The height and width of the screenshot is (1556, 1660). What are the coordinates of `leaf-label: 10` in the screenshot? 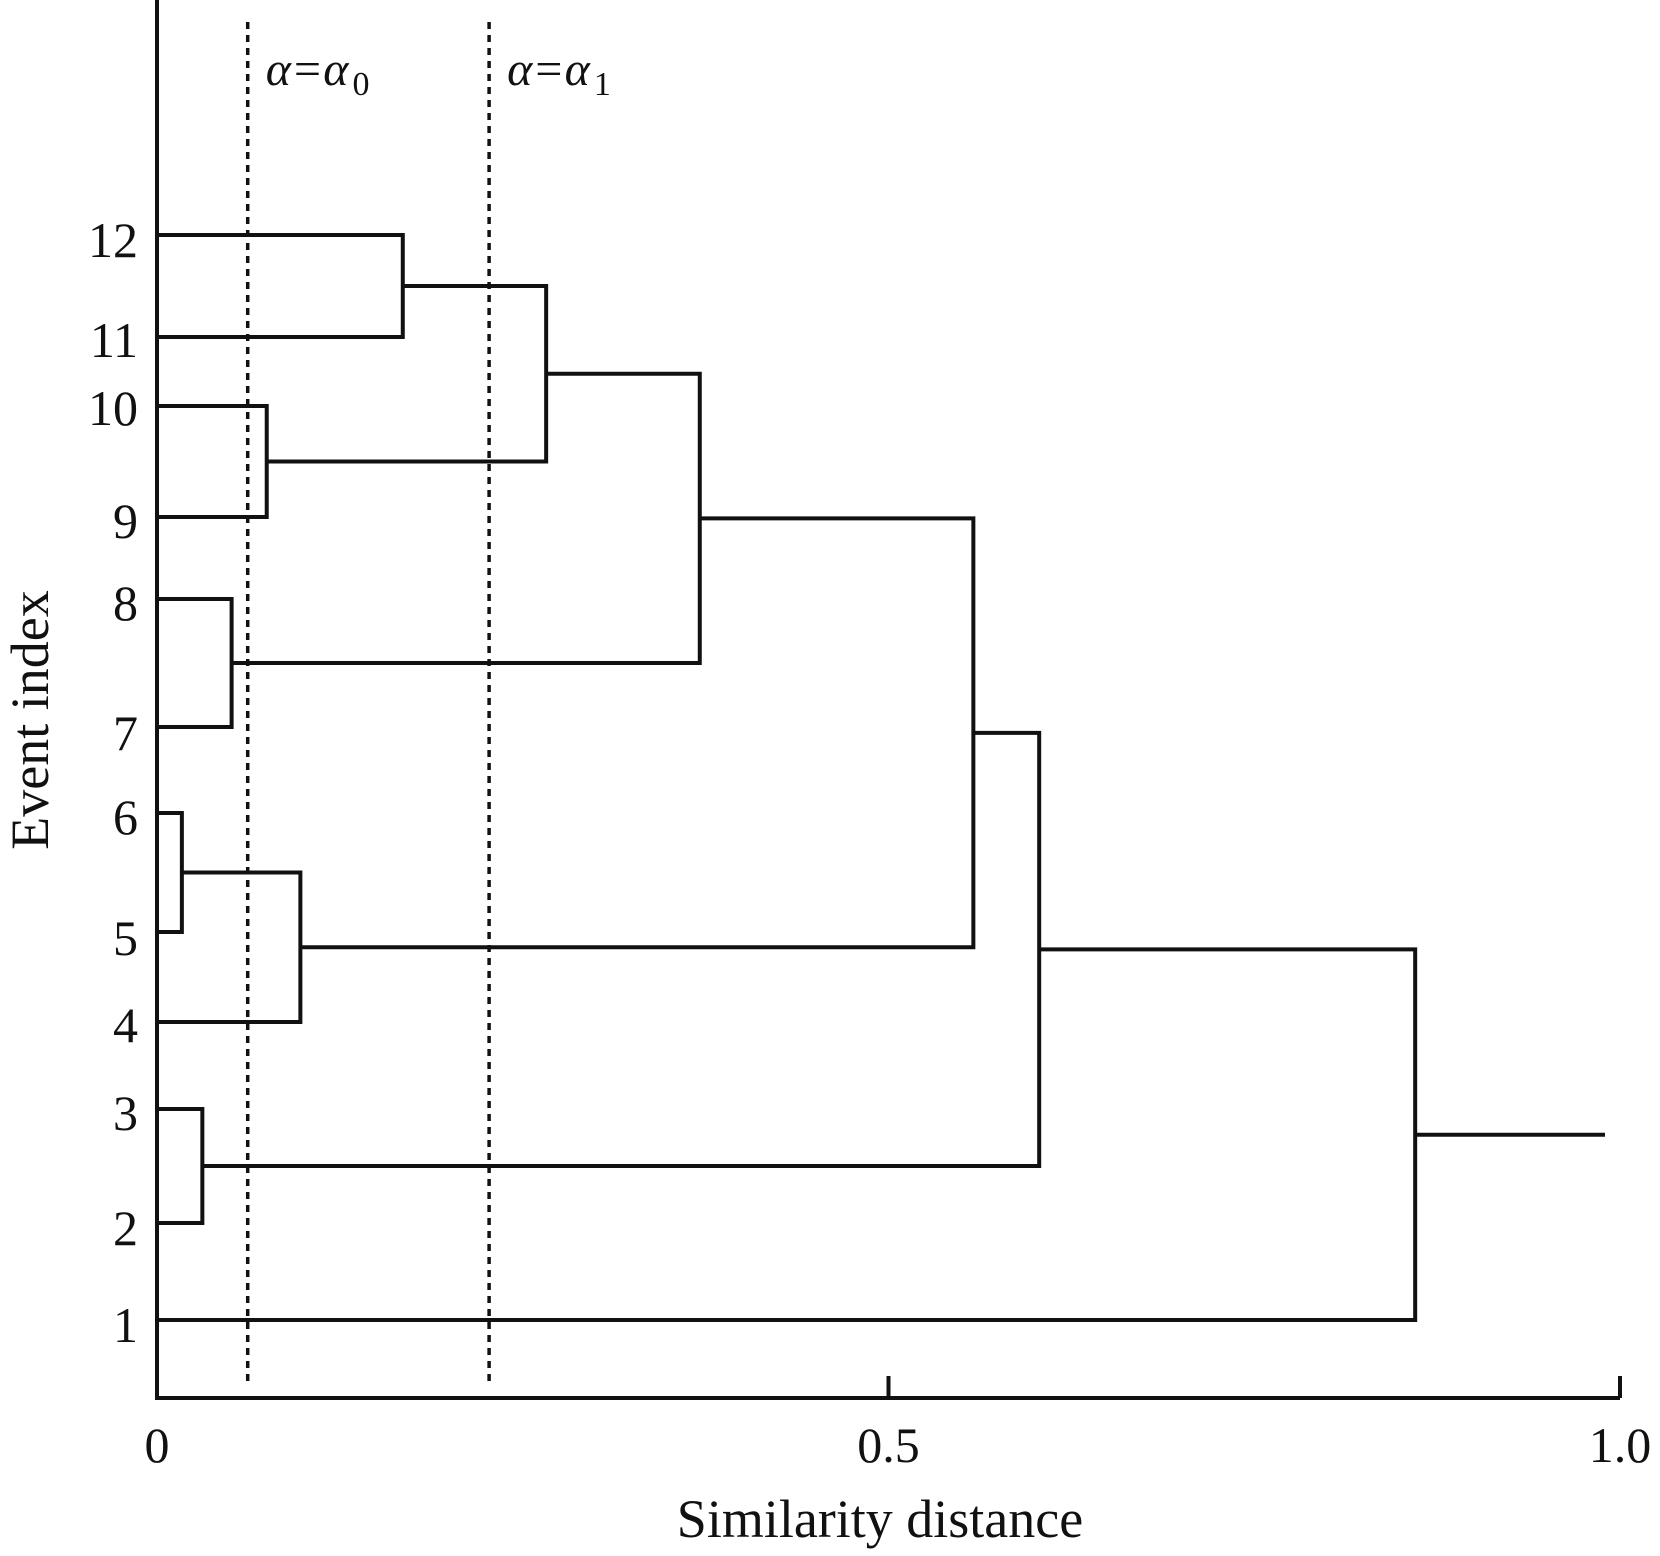 It's located at (113, 408).